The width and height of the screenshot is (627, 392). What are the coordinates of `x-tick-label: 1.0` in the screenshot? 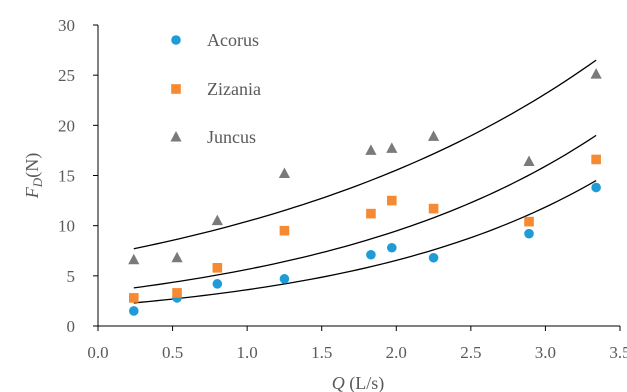 It's located at (247, 352).